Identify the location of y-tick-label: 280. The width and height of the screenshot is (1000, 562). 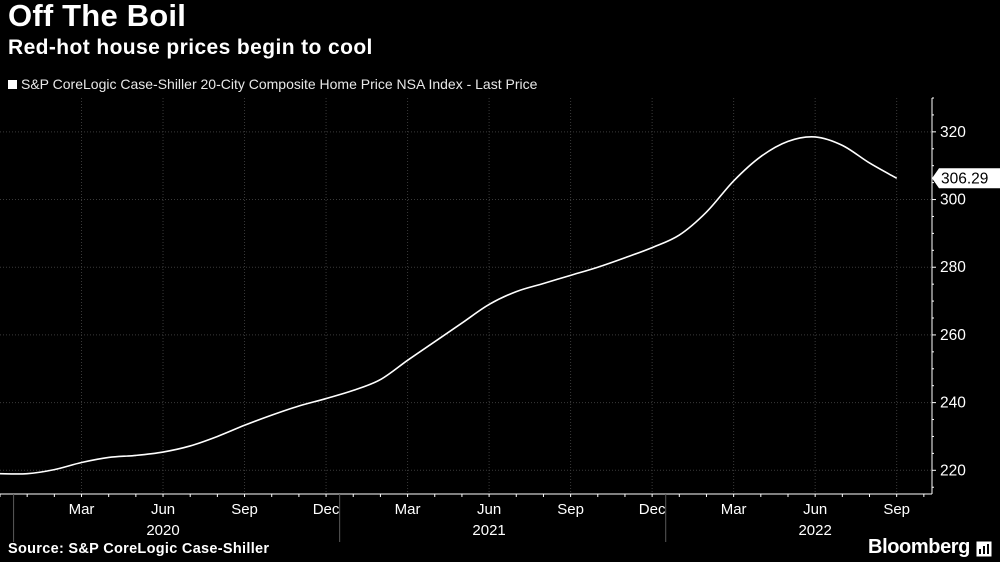
(953, 267).